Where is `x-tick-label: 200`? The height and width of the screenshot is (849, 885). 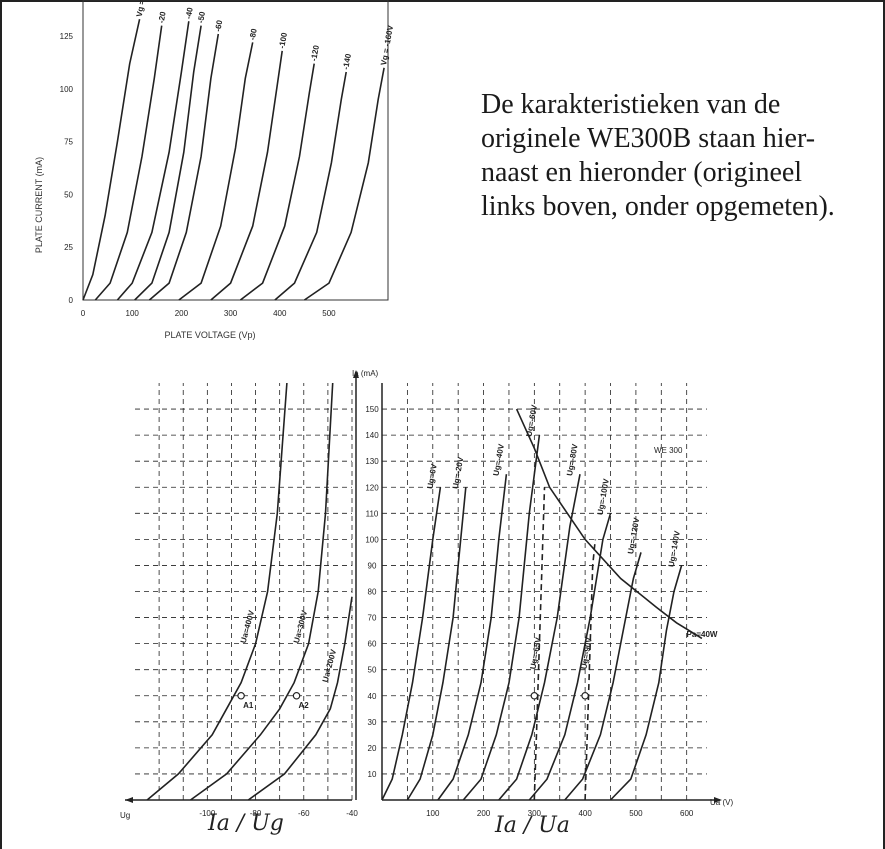 x-tick-label: 200 is located at coordinates (484, 813).